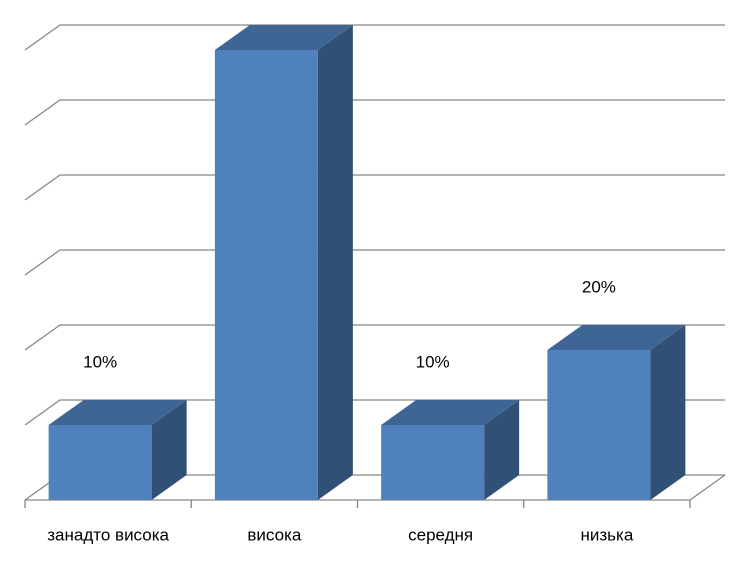 This screenshot has height=570, width=750. I want to click on x-tick-label: середня, so click(440, 534).